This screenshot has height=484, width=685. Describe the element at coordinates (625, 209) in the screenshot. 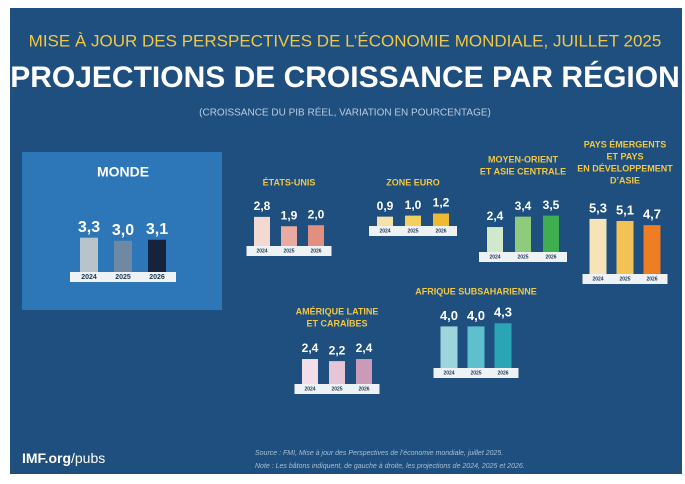

I see `value-label: 5,1` at that location.